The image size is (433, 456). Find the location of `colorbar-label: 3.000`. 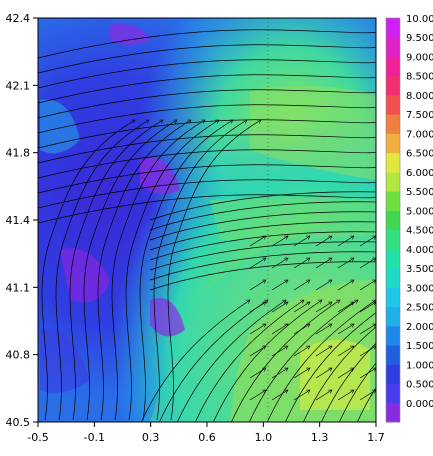

colorbar-label: 3.000 is located at coordinates (419, 288).